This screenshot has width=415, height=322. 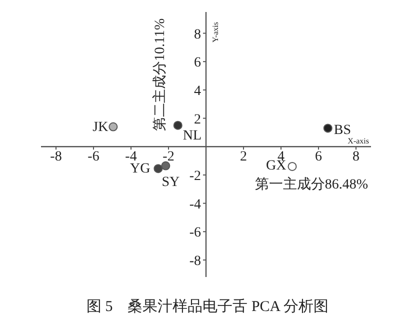 What do you see at coordinates (197, 120) in the screenshot?
I see `y-tick-label: 2` at bounding box center [197, 120].